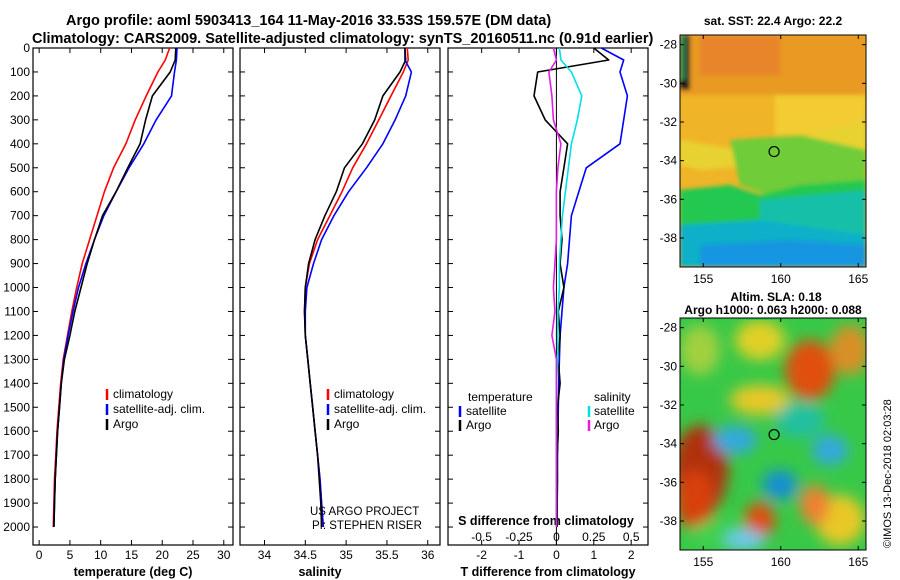 This screenshot has width=900, height=580. What do you see at coordinates (858, 279) in the screenshot?
I see `map-x-tick-label: 165` at bounding box center [858, 279].